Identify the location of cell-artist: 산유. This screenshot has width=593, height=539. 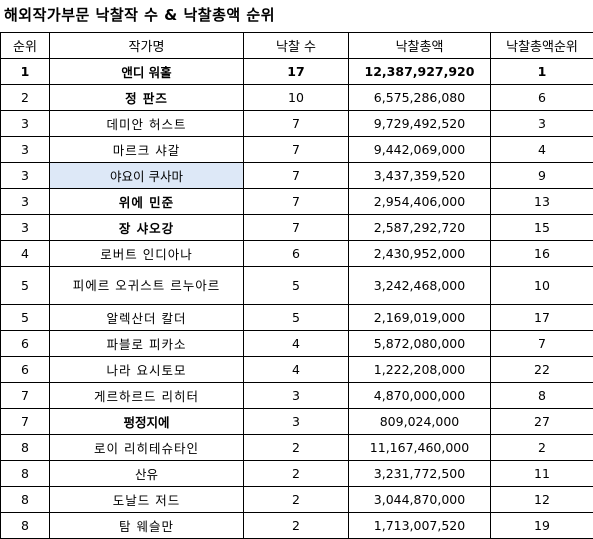
(147, 474).